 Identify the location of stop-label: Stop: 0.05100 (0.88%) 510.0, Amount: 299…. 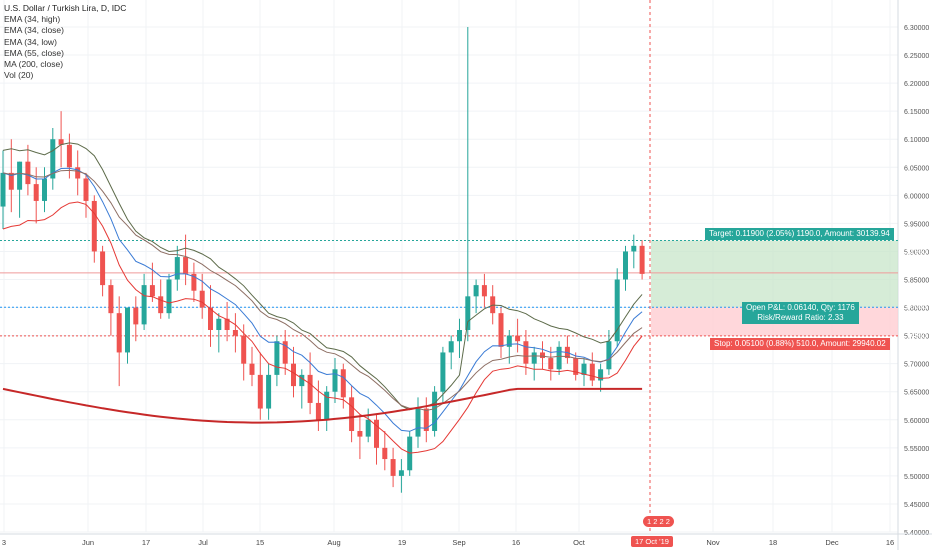
(800, 344).